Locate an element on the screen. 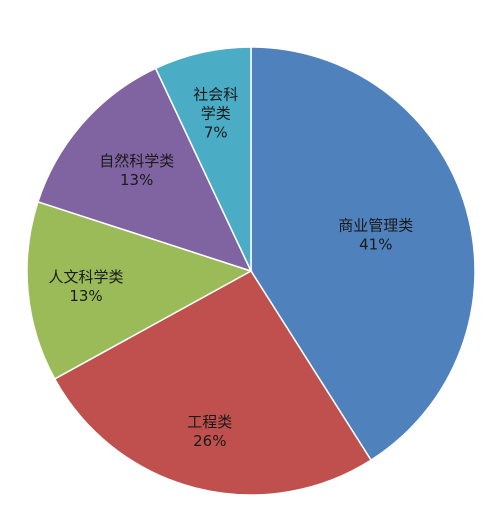 The height and width of the screenshot is (522, 492). slice-percent-label: 41% is located at coordinates (375, 244).